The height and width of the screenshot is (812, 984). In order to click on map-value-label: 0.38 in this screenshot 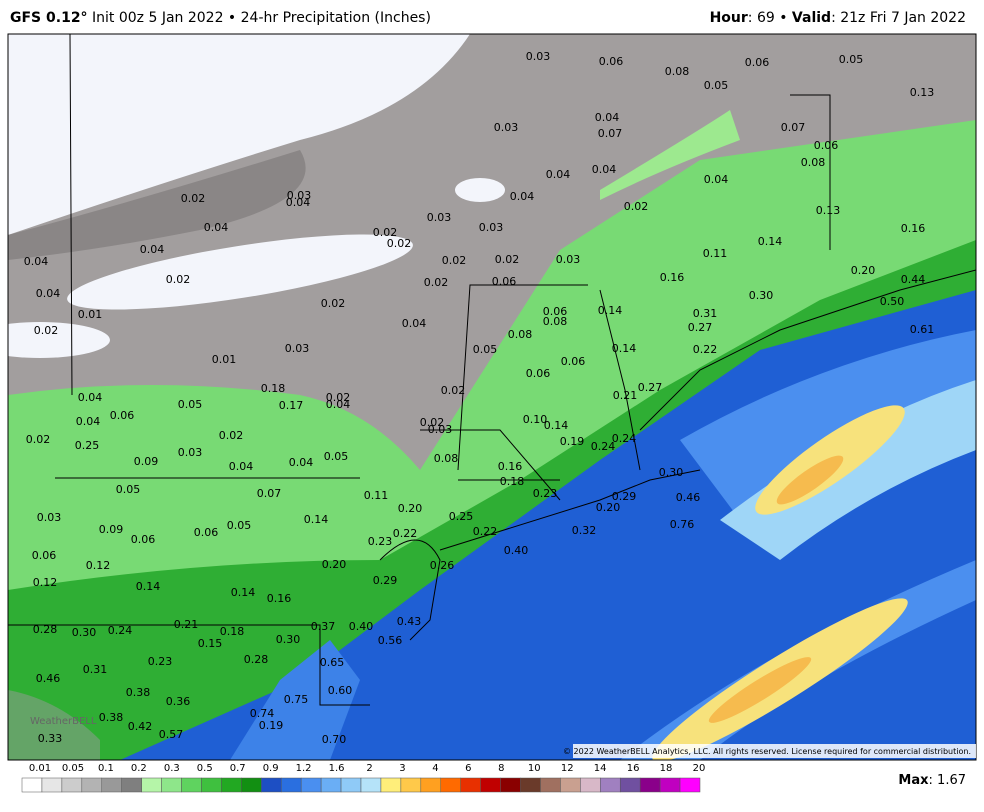, I will do `click(138, 692)`.